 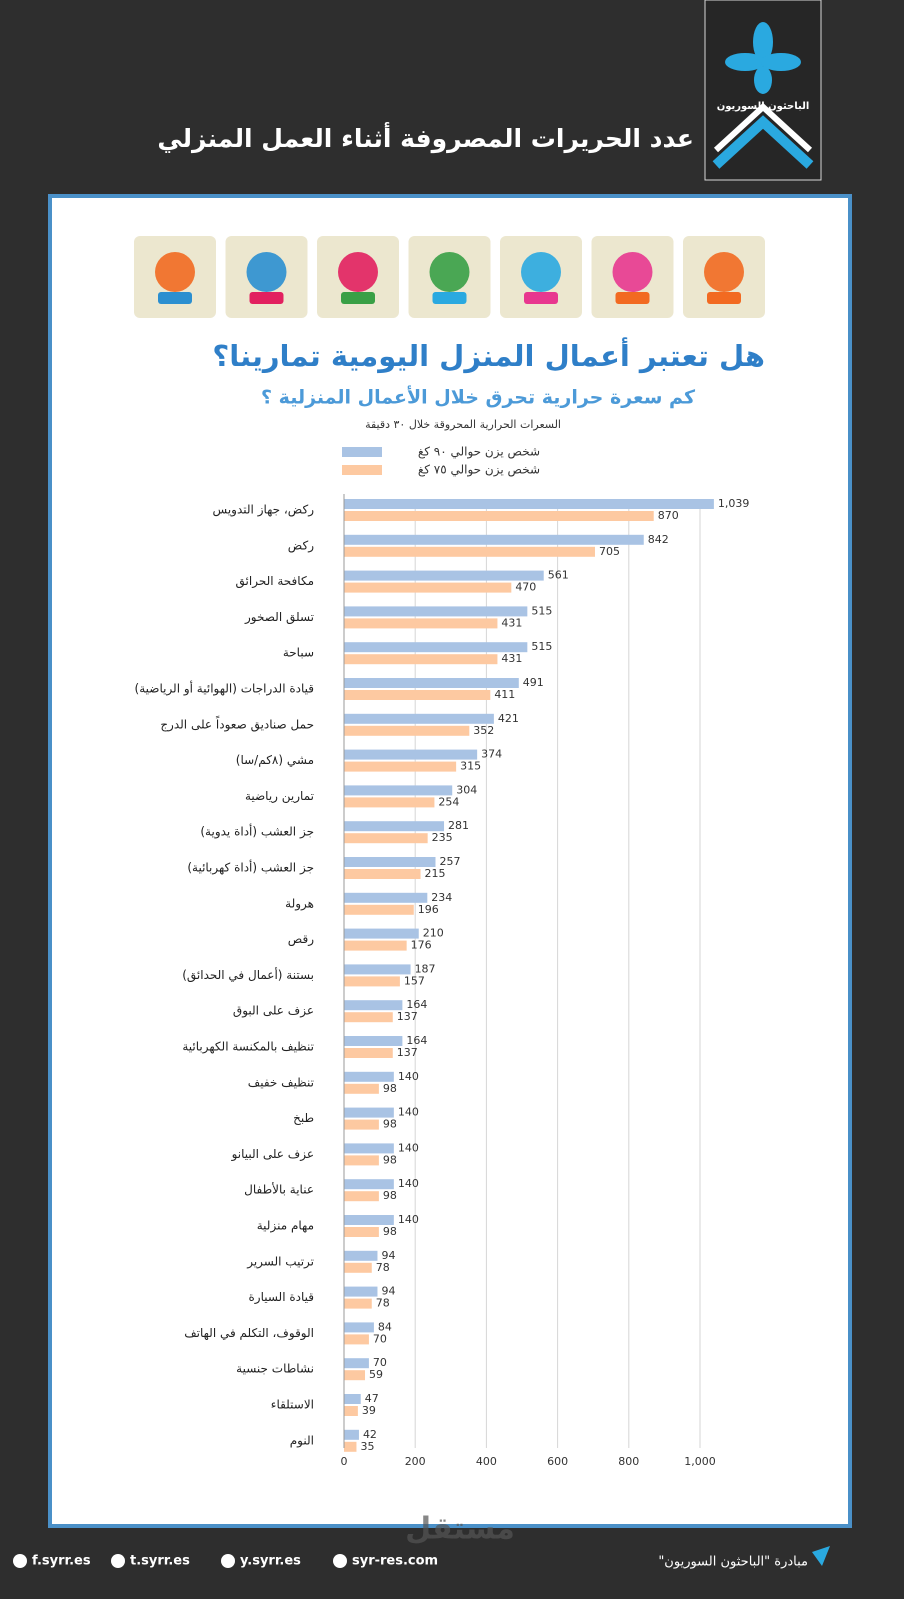 What do you see at coordinates (281, 1082) in the screenshot?
I see `category-label: تنظيف خفيف` at bounding box center [281, 1082].